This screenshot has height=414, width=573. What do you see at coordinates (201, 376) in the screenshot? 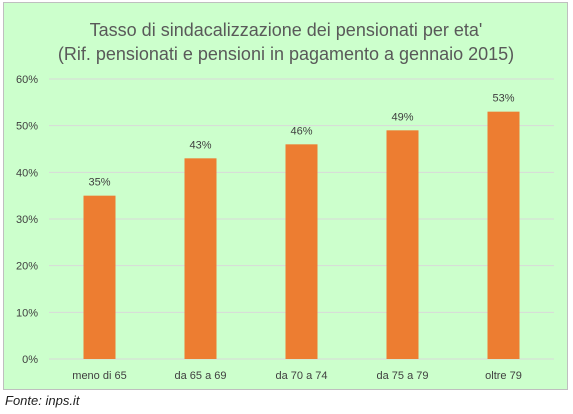
I see `x-tick-label: da 65 a 69` at bounding box center [201, 376].